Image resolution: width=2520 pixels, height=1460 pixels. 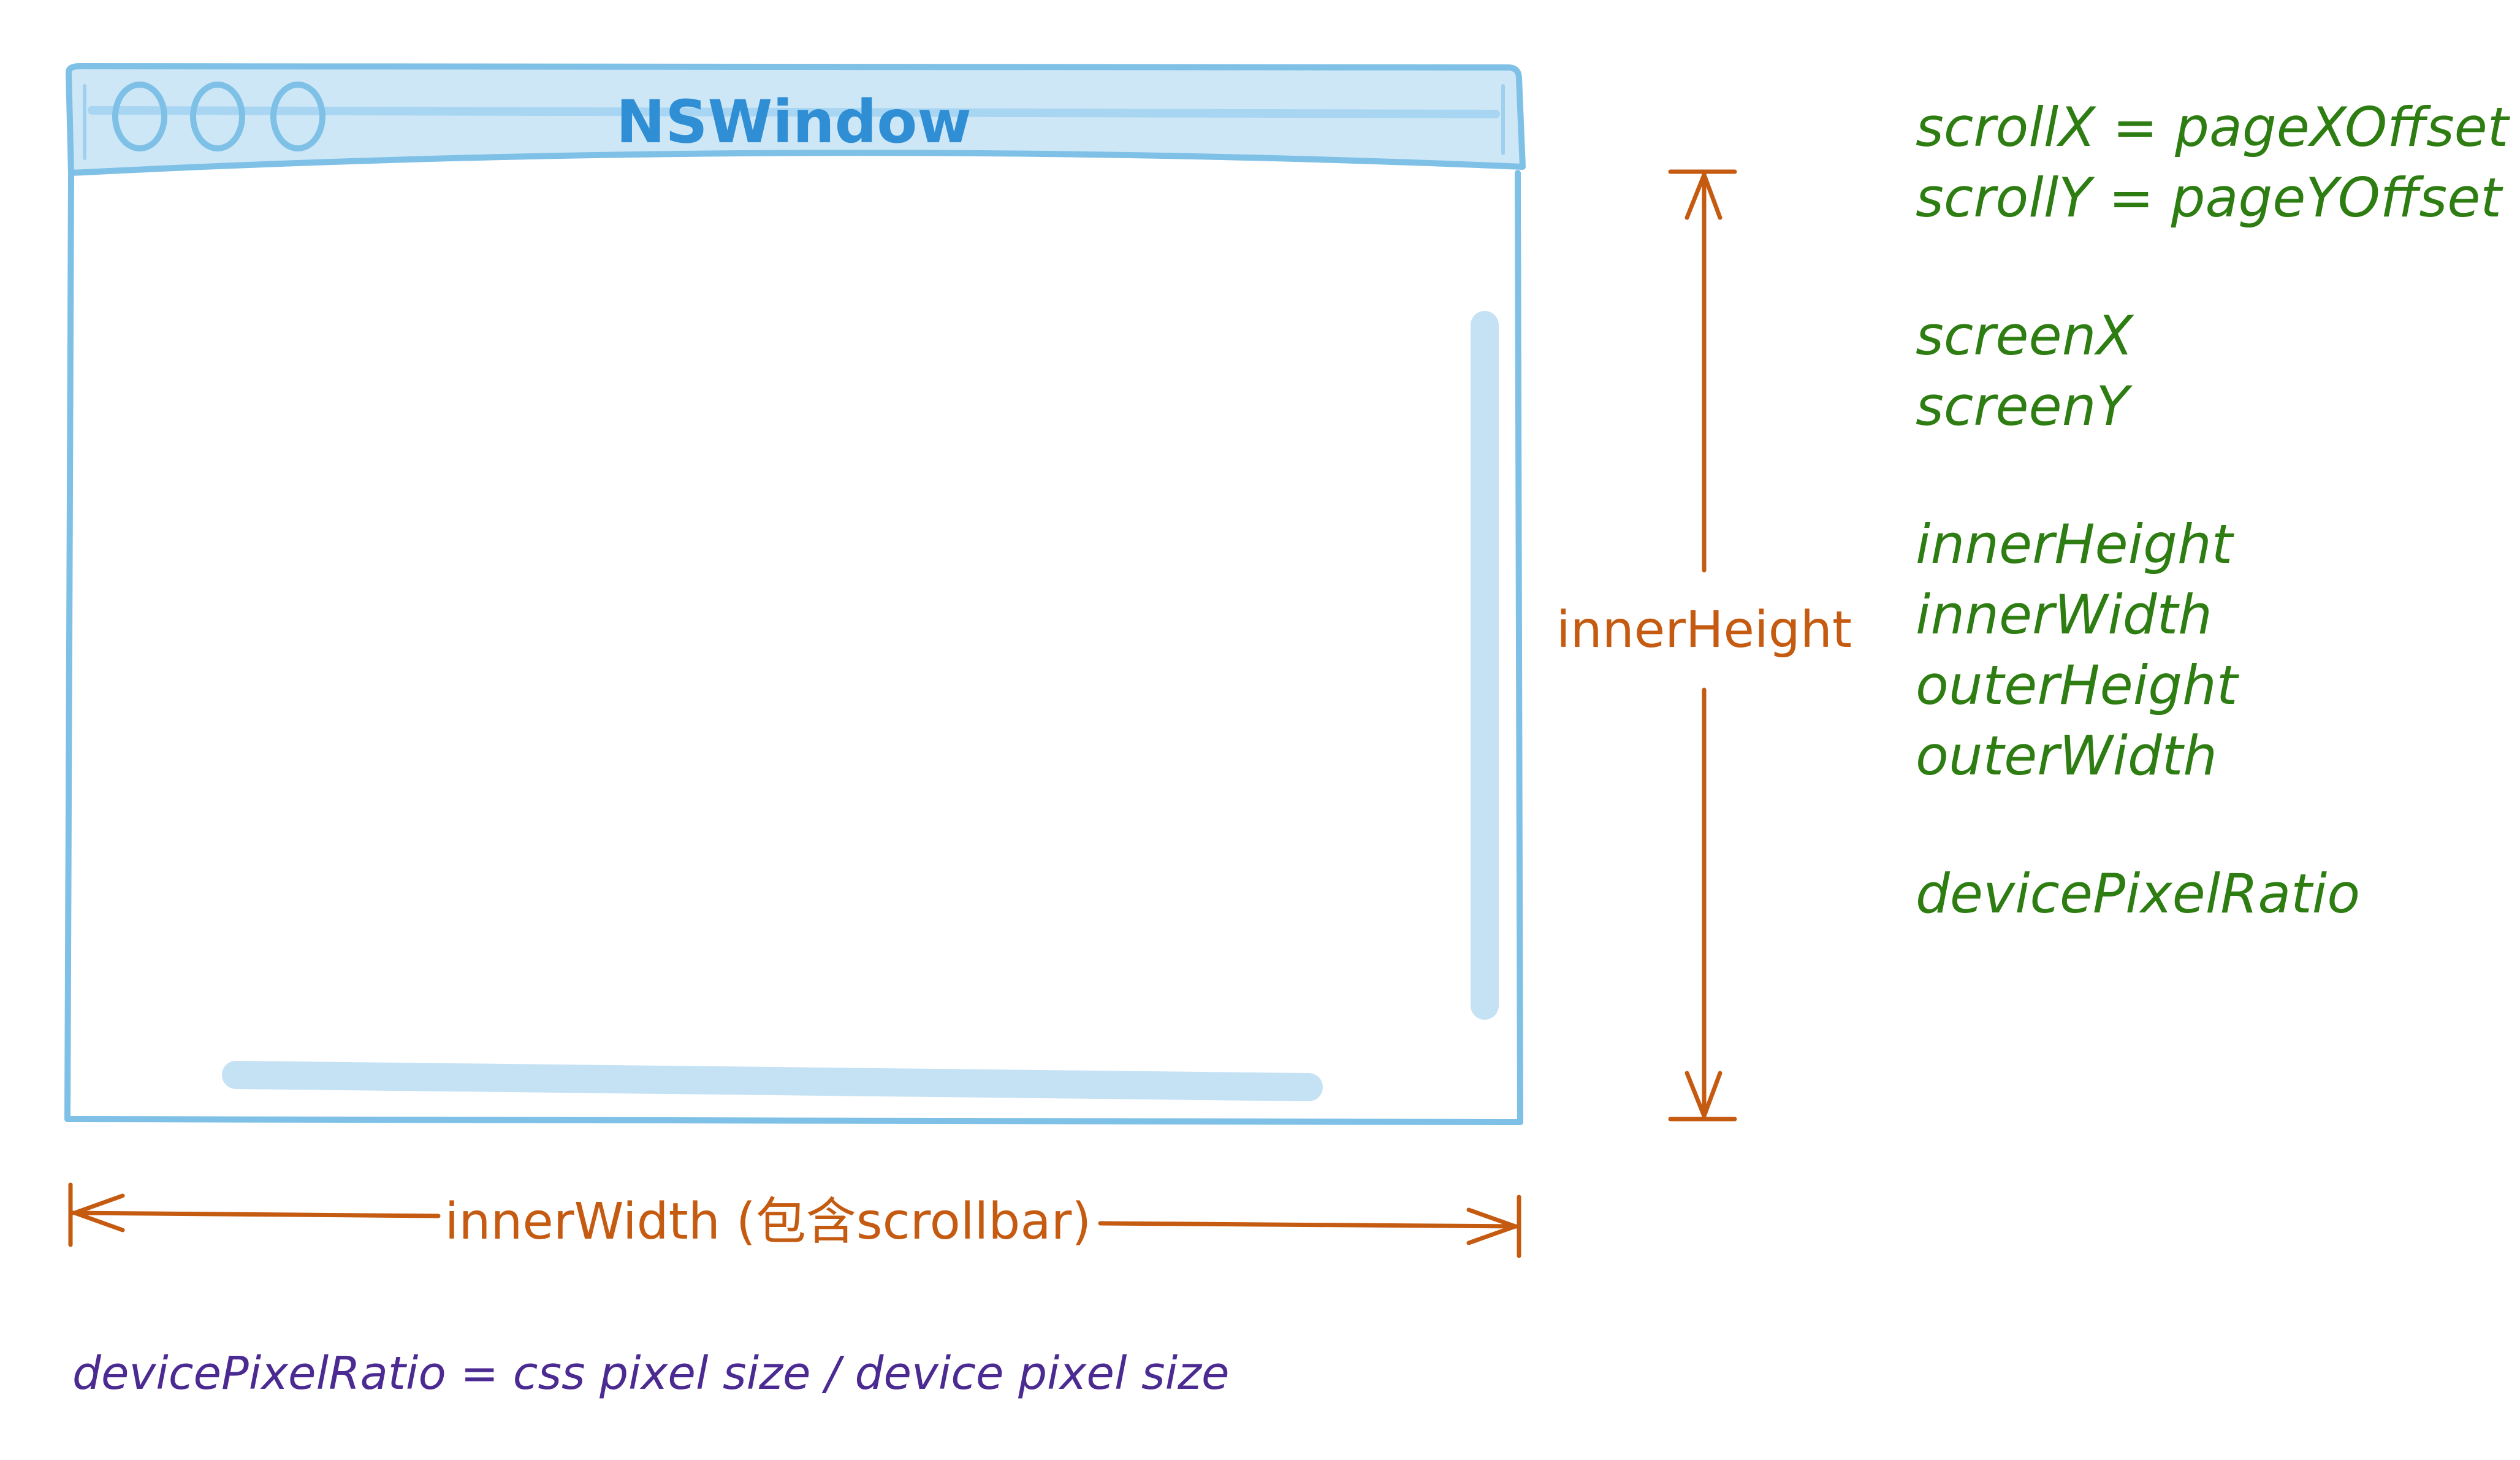 I want to click on inner-width-measure: innerWidth (包含scrollbar), so click(x=794, y=1220).